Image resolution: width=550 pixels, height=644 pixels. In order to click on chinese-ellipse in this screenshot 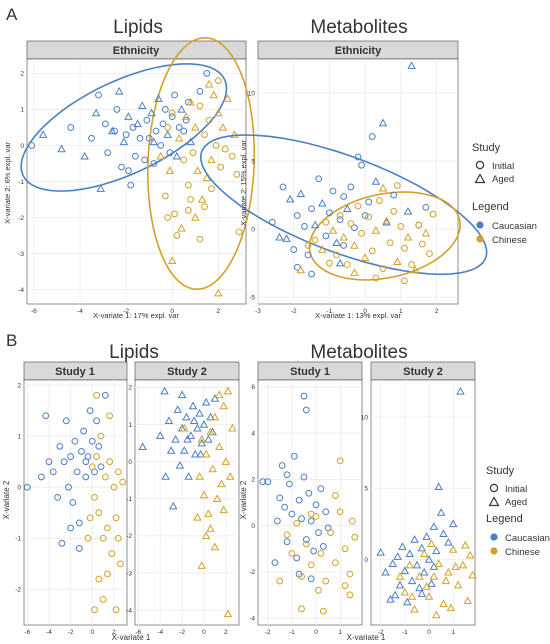, I will do `click(385, 236)`.